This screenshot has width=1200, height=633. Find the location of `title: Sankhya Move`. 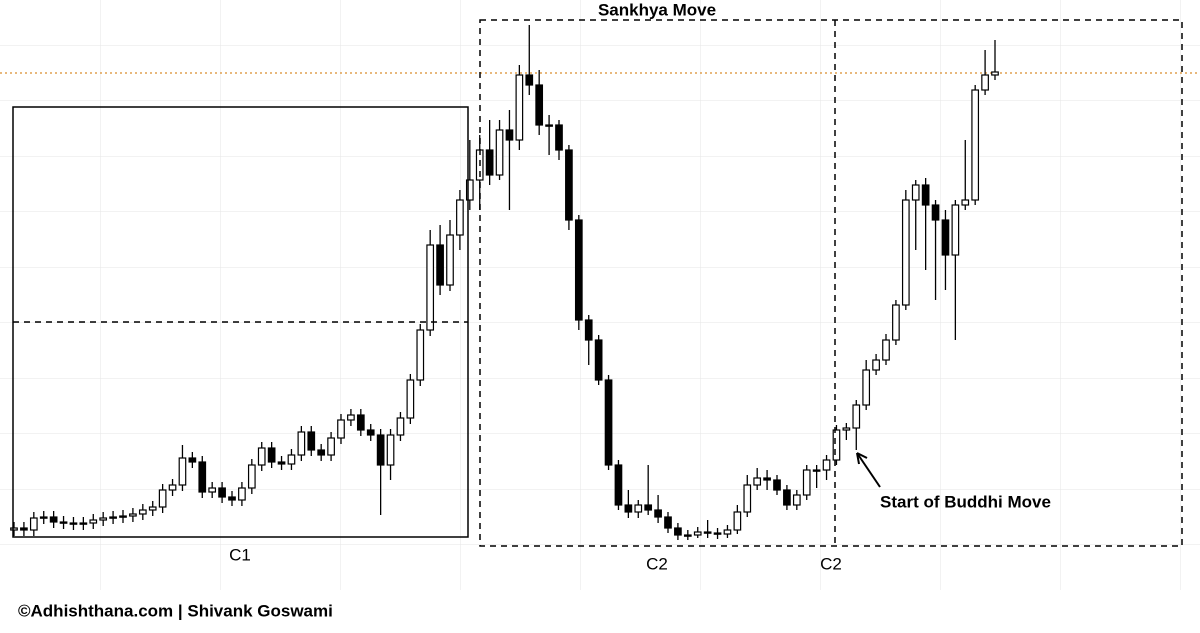

title: Sankhya Move is located at coordinates (657, 9).